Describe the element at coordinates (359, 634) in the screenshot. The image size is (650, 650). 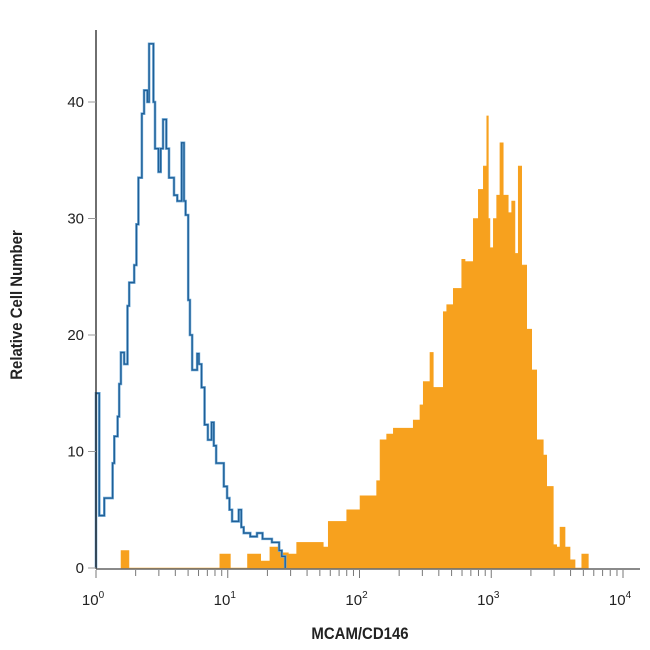
I see `x-axis-title: MCAM/CD146` at that location.